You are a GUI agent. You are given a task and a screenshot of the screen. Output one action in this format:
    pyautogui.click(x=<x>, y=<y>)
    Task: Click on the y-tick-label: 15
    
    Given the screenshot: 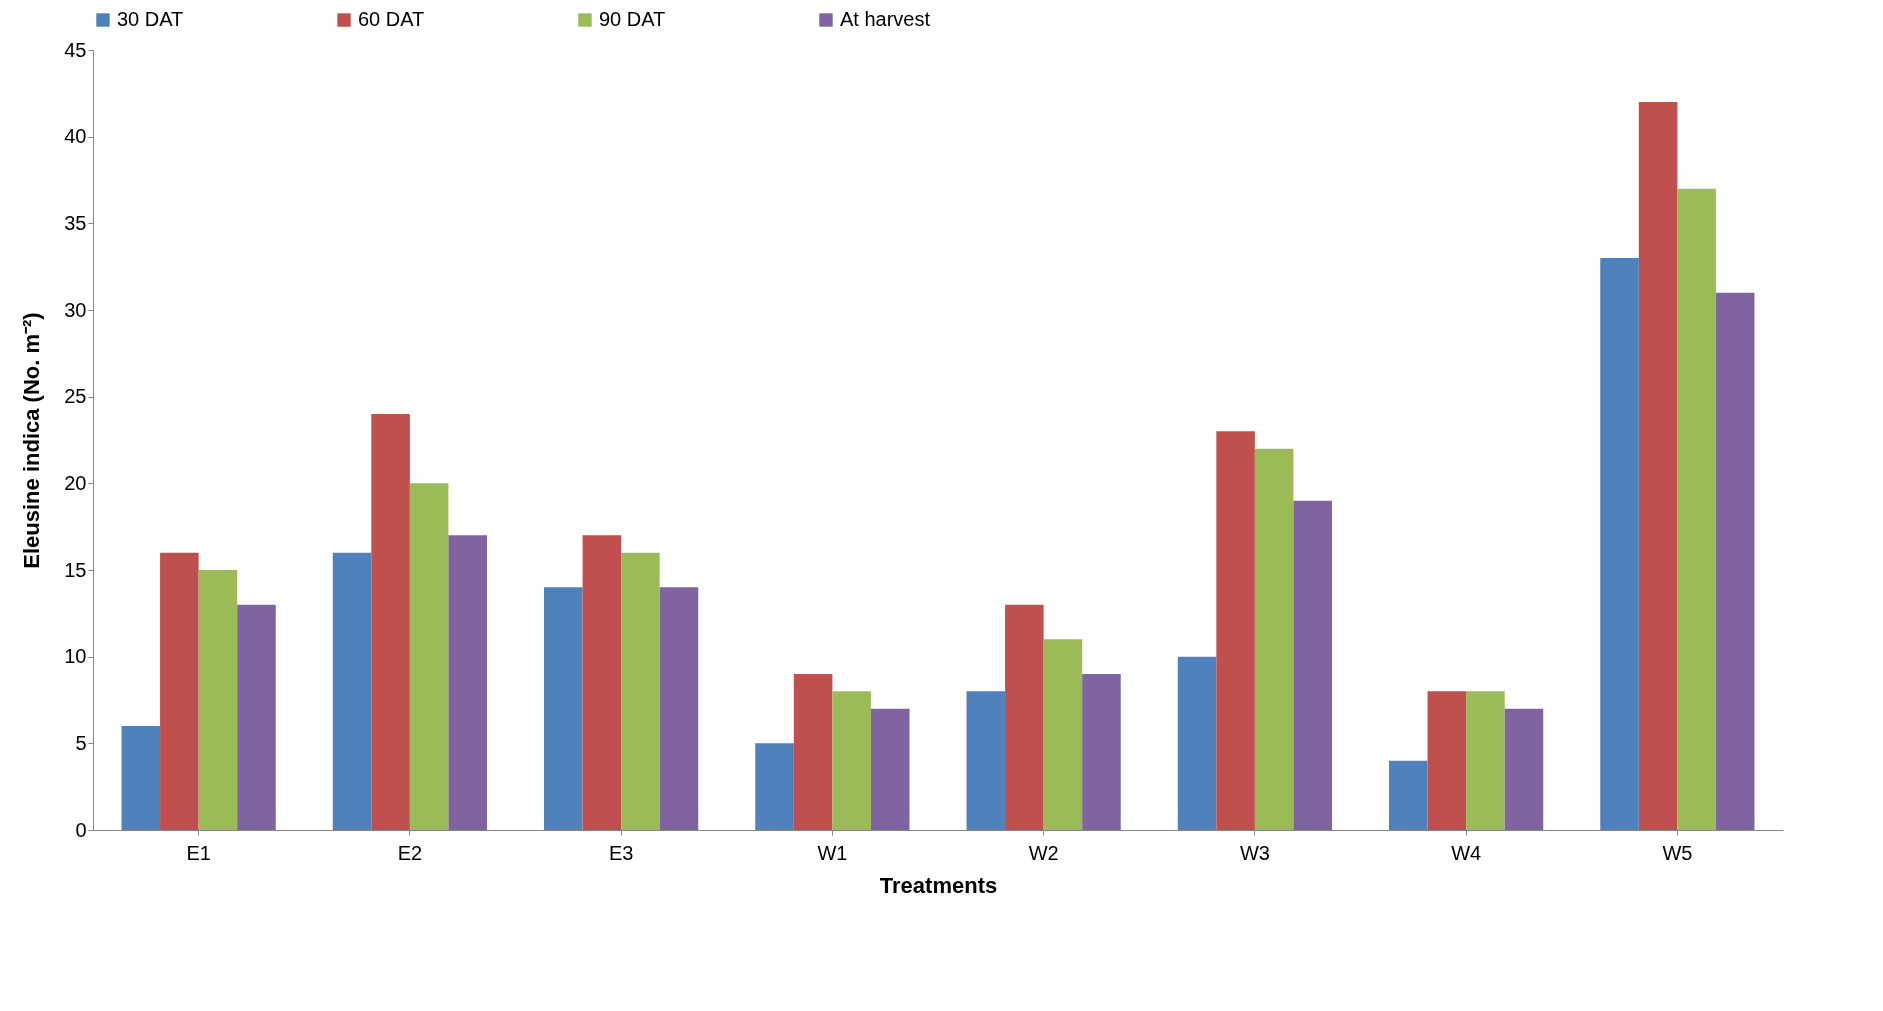 What is the action you would take?
    pyautogui.click(x=75, y=569)
    